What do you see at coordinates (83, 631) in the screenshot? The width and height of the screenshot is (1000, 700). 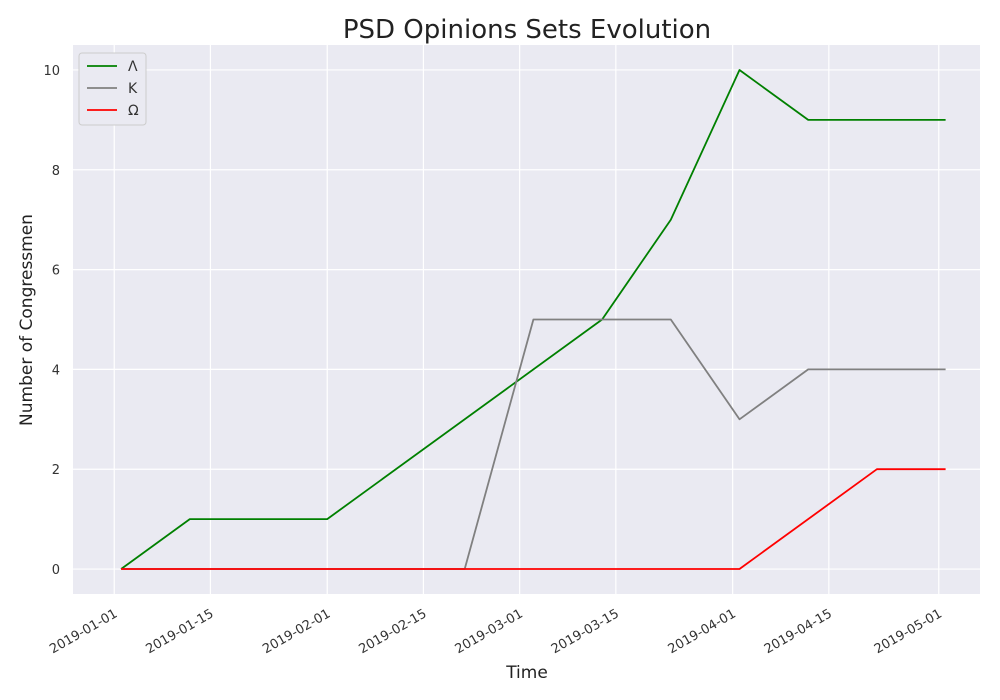 I see `x-tick-label: 2019-01-01` at bounding box center [83, 631].